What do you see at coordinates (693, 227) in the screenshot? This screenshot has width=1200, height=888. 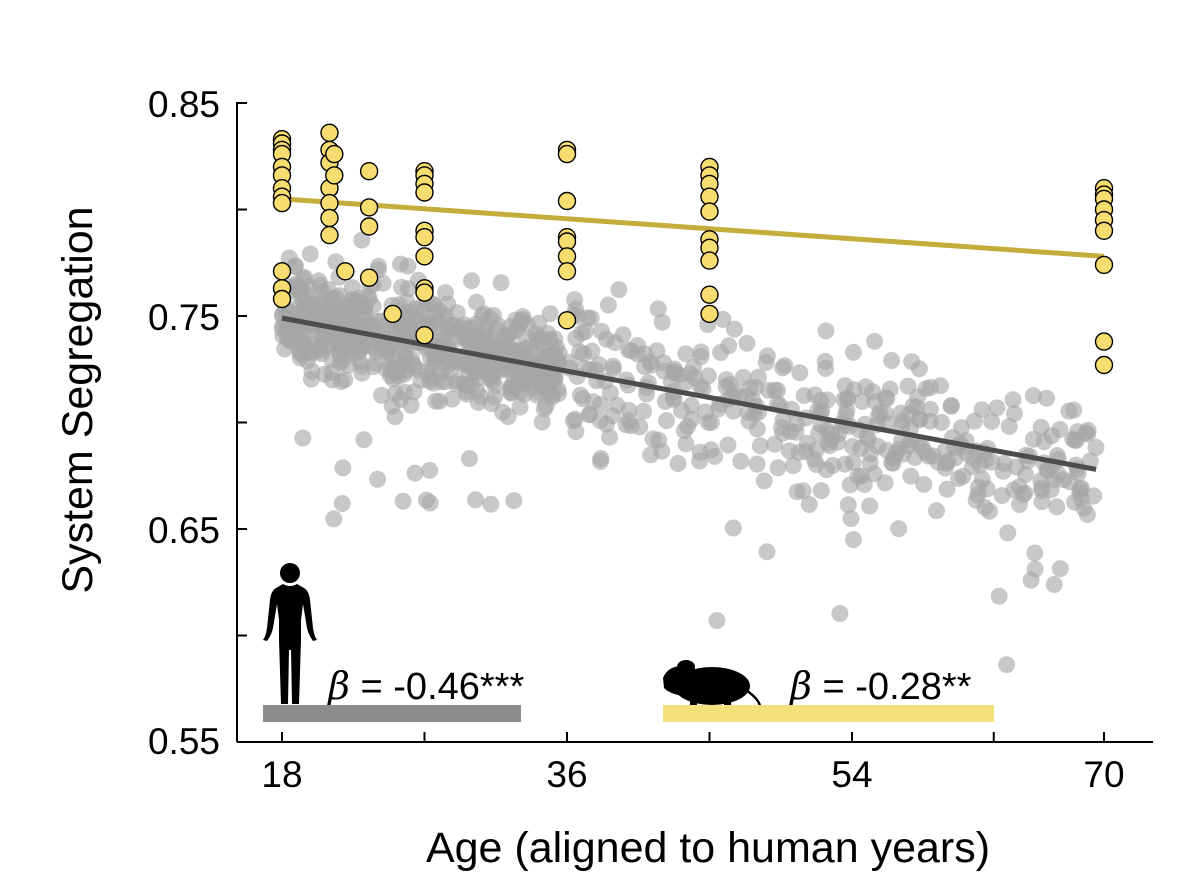 I see `mouse-fit-line` at bounding box center [693, 227].